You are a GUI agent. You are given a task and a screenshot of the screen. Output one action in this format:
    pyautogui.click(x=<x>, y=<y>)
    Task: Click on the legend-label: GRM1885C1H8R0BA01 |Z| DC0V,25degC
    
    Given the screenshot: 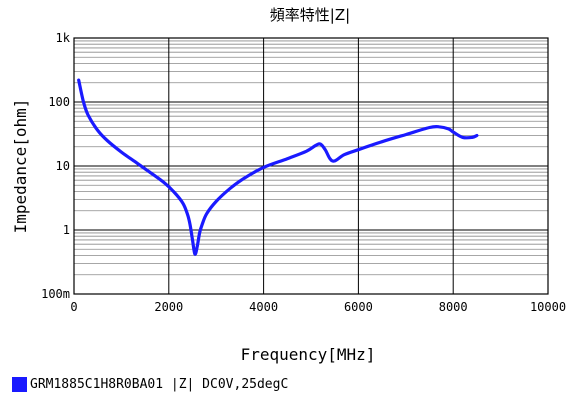 What is the action you would take?
    pyautogui.click(x=159, y=384)
    